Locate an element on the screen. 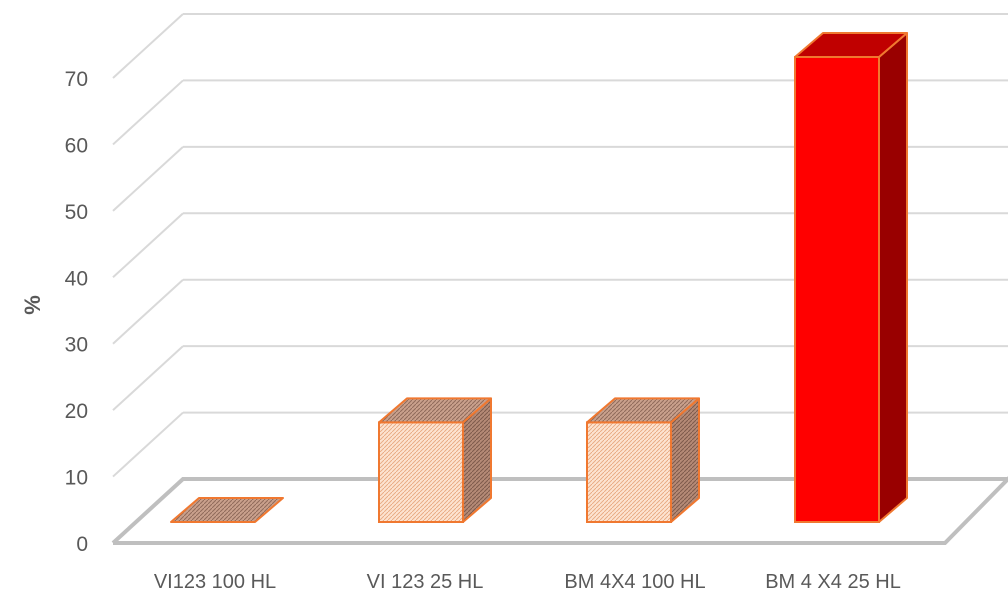 Image resolution: width=1008 pixels, height=597 pixels. floor-front-edge is located at coordinates (560, 510).